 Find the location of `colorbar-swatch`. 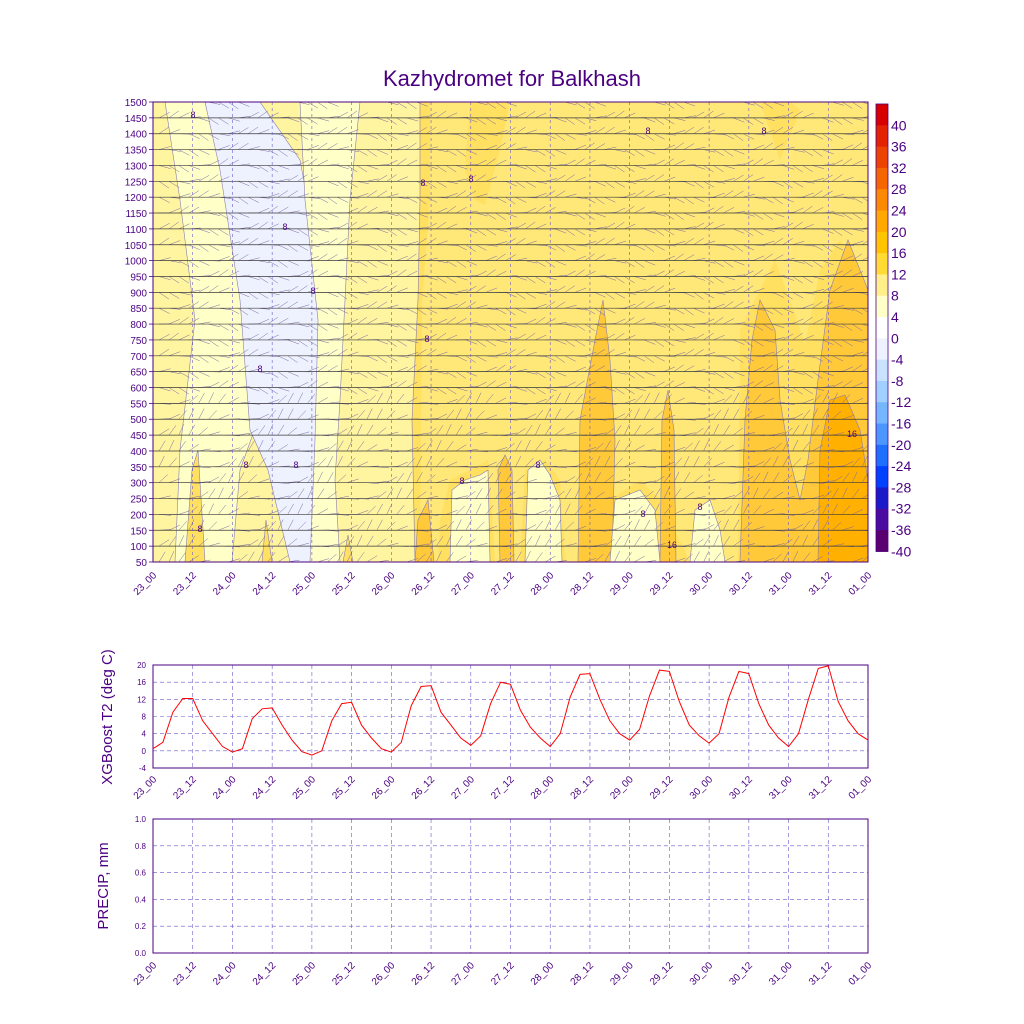

colorbar-swatch is located at coordinates (882, 519).